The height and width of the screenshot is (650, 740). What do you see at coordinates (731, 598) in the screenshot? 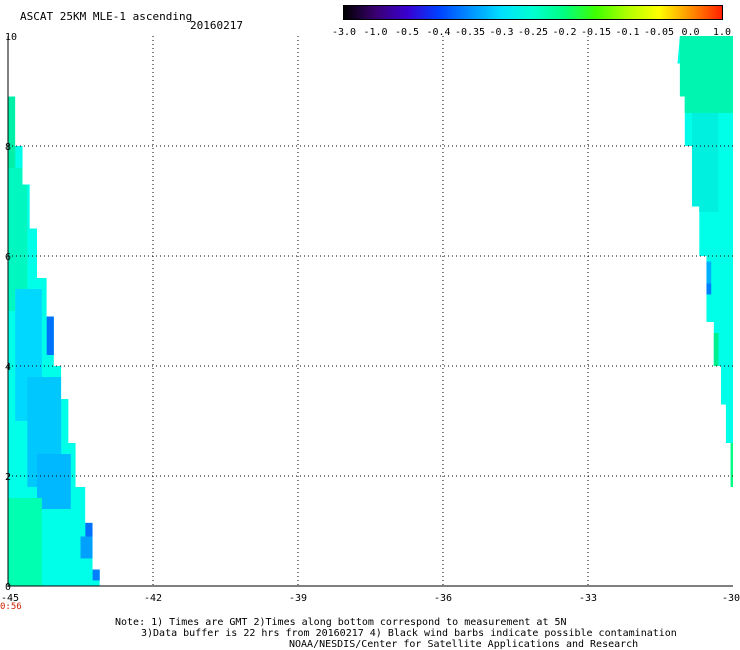
I see `x-tick-label: -30` at bounding box center [731, 598].